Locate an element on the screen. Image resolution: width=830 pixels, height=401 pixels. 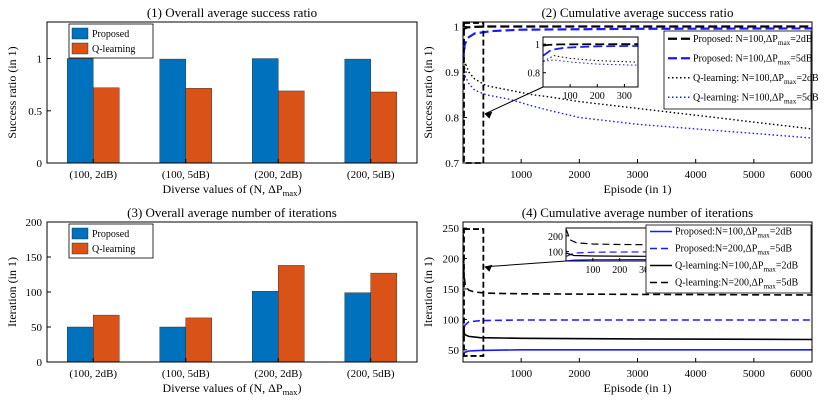
inset: 0.8 1 100 200 300 is located at coordinates (583, 69).